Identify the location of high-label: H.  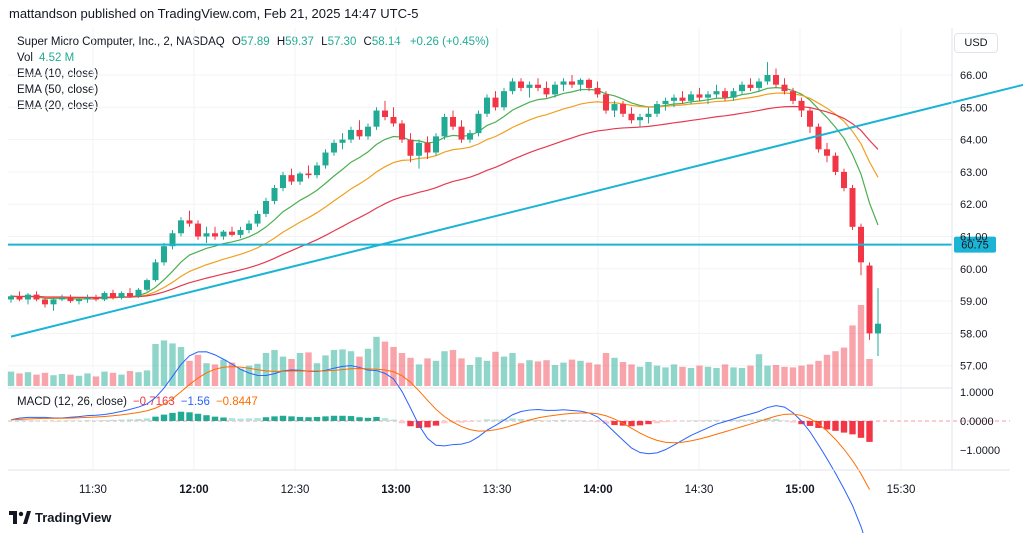
(281, 42).